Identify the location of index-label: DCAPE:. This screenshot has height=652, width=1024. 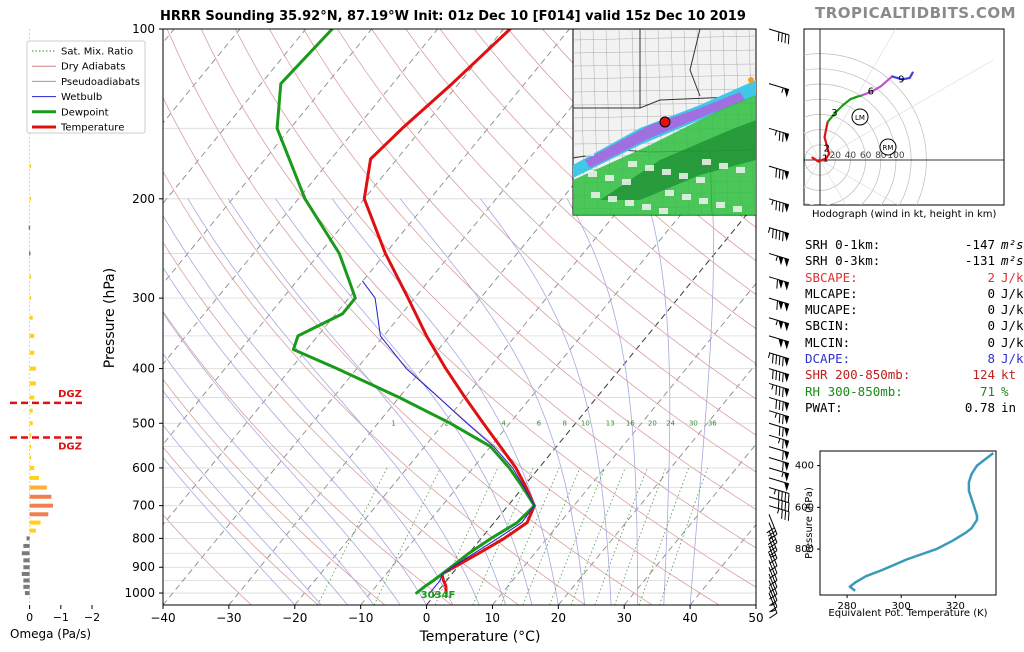
(828, 359).